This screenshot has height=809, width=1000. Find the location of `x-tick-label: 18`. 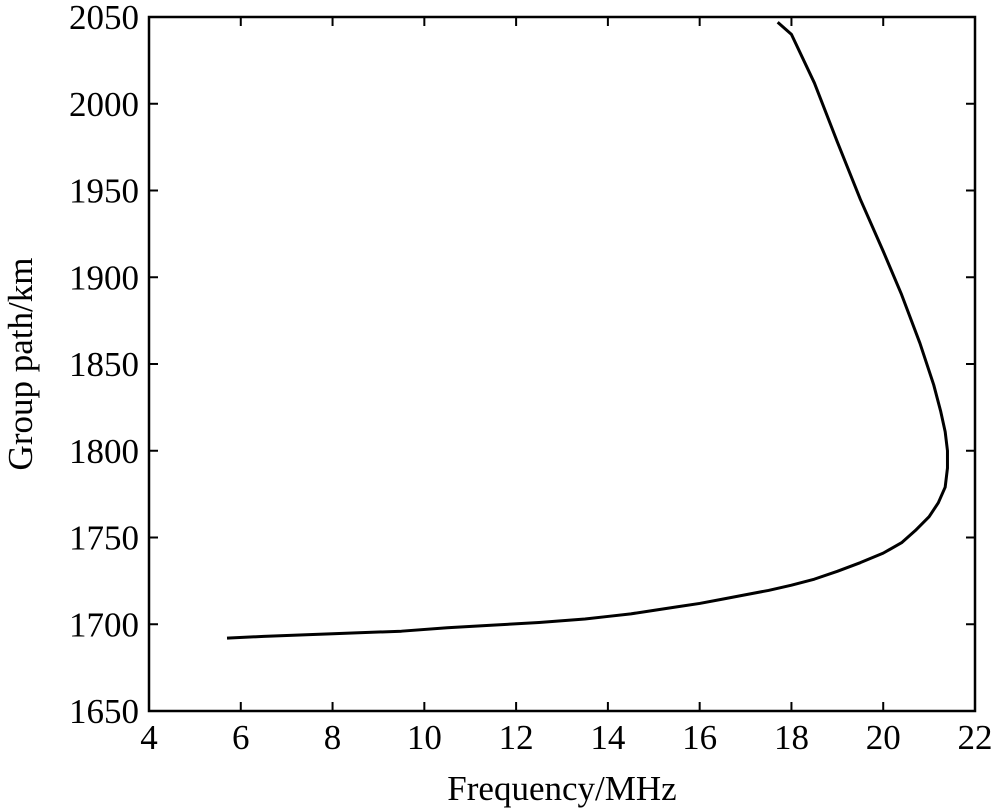

x-tick-label: 18 is located at coordinates (791, 737).